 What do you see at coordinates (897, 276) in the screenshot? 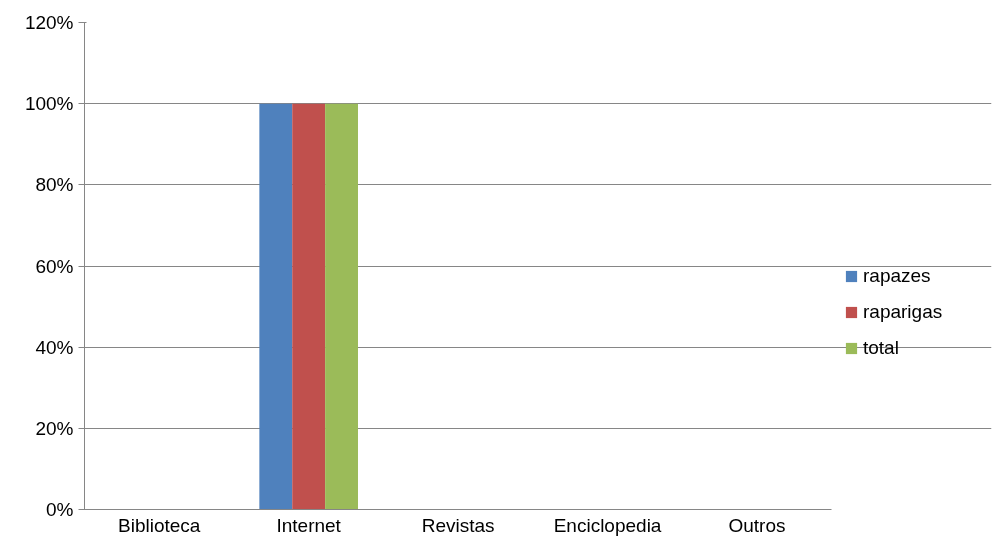
I see `legend-label: rapazes` at bounding box center [897, 276].